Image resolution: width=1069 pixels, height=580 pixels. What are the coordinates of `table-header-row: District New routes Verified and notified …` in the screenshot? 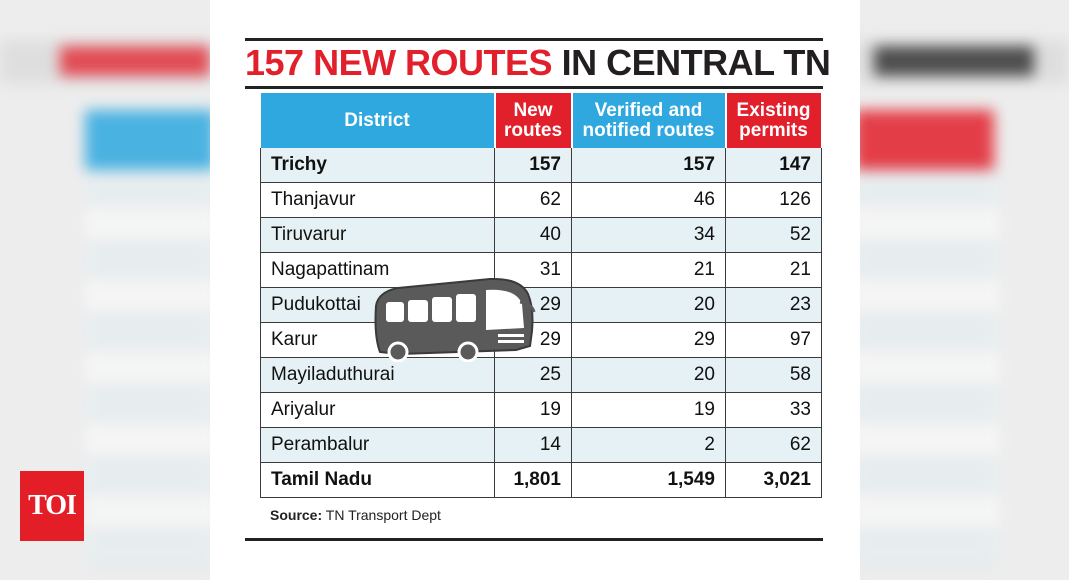 It's located at (541, 120).